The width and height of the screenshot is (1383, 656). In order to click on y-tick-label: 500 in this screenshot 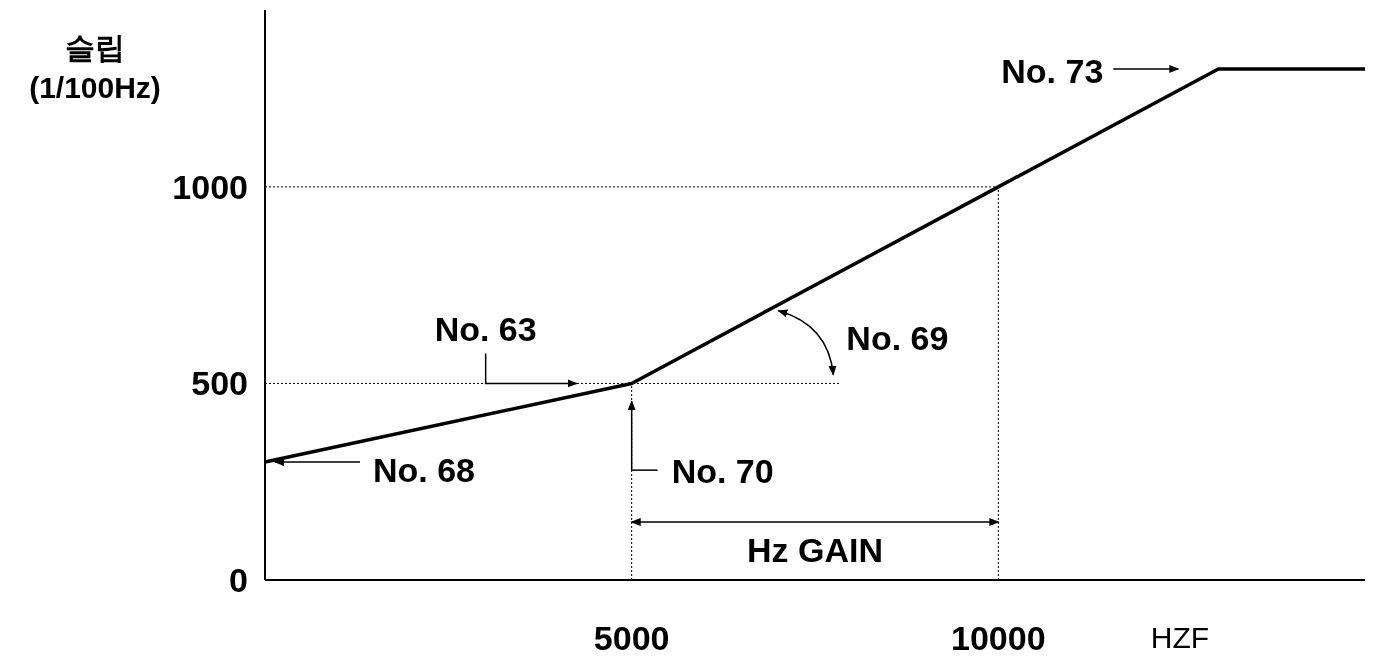, I will do `click(219, 383)`.